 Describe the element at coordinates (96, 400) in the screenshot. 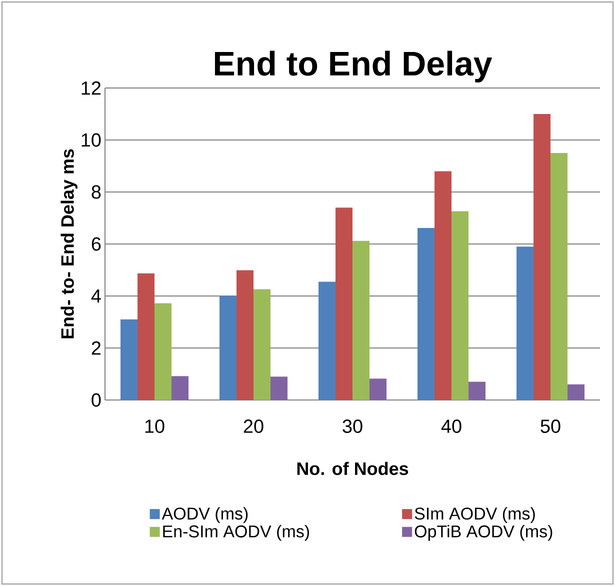

I see `y-tick-label: 0` at that location.